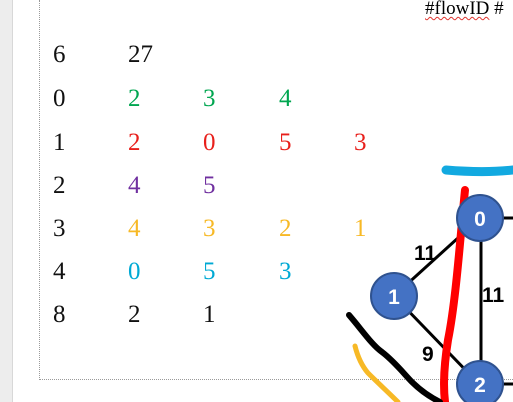  I want to click on node-label: 2, so click(480, 385).